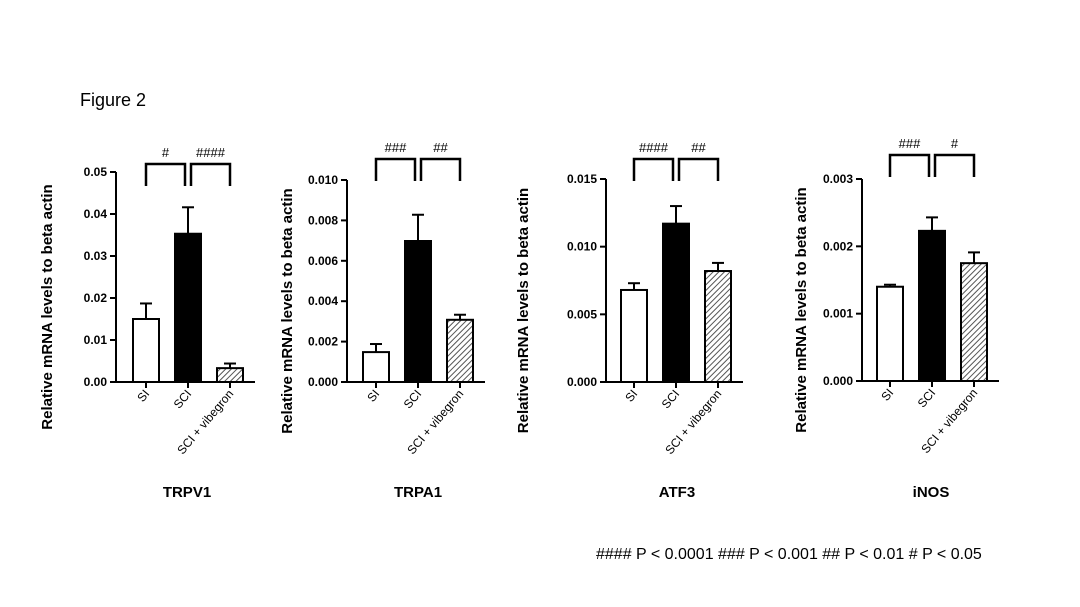 The width and height of the screenshot is (1080, 607). Describe the element at coordinates (96, 298) in the screenshot. I see `y-tick-label: 0.02` at that location.